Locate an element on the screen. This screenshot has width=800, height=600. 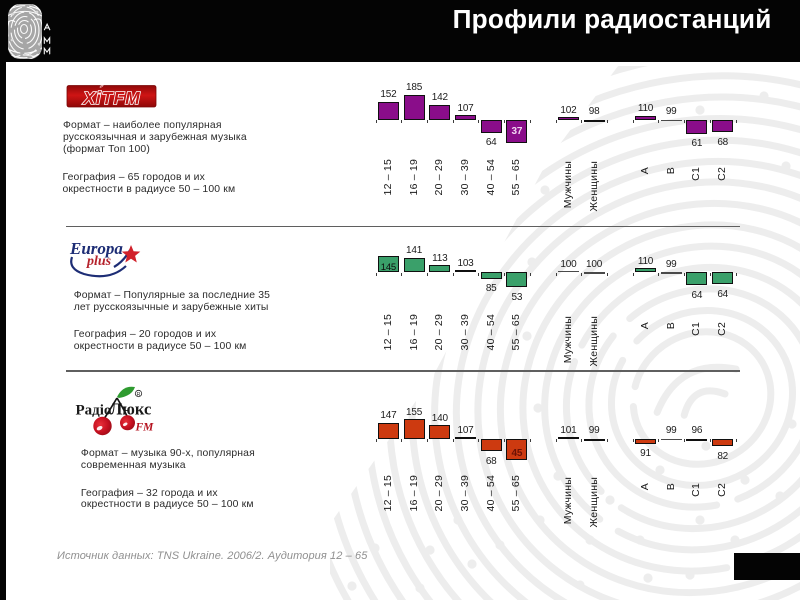
svg-text: Люкс is located at coordinates (130, 409).